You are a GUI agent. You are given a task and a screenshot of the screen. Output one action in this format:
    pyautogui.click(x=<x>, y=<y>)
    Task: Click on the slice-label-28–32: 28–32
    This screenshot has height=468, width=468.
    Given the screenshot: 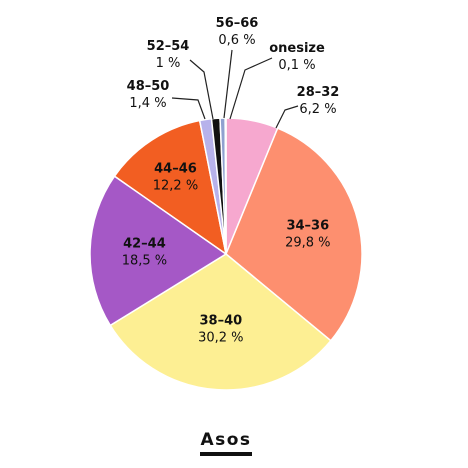 What is the action you would take?
    pyautogui.click(x=318, y=92)
    